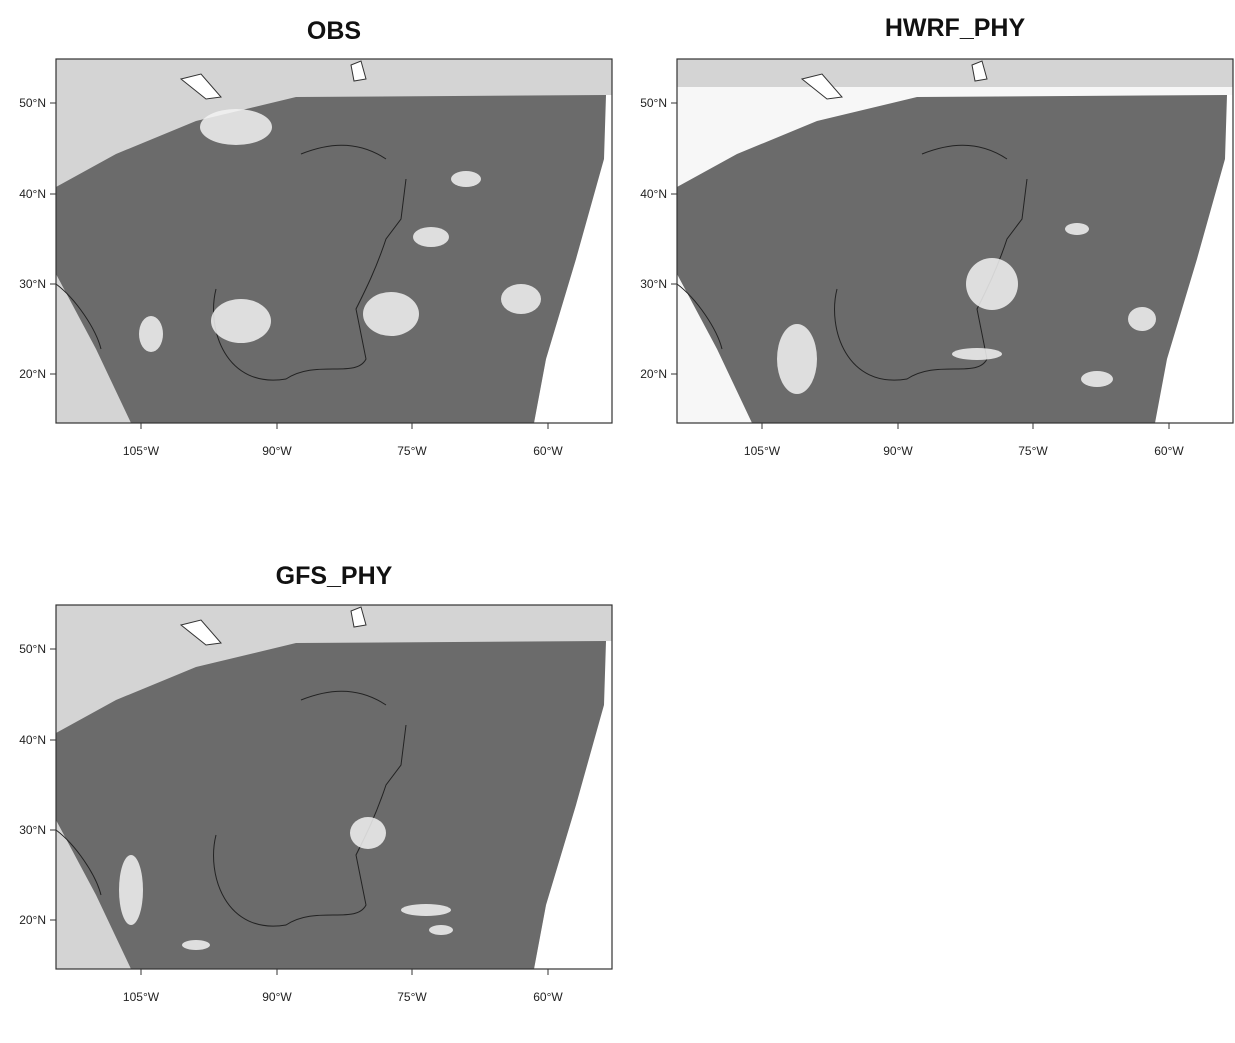 The height and width of the screenshot is (1043, 1235). What do you see at coordinates (955, 28) in the screenshot?
I see `panel-title: HWRF_PHY` at bounding box center [955, 28].